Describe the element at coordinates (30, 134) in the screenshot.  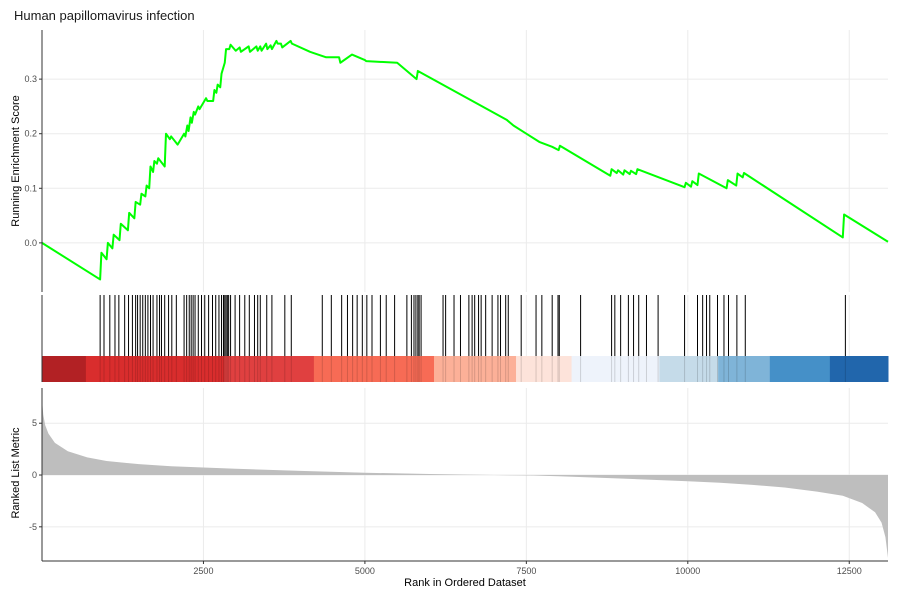
I see `y-tick-label: 0.2` at that location.